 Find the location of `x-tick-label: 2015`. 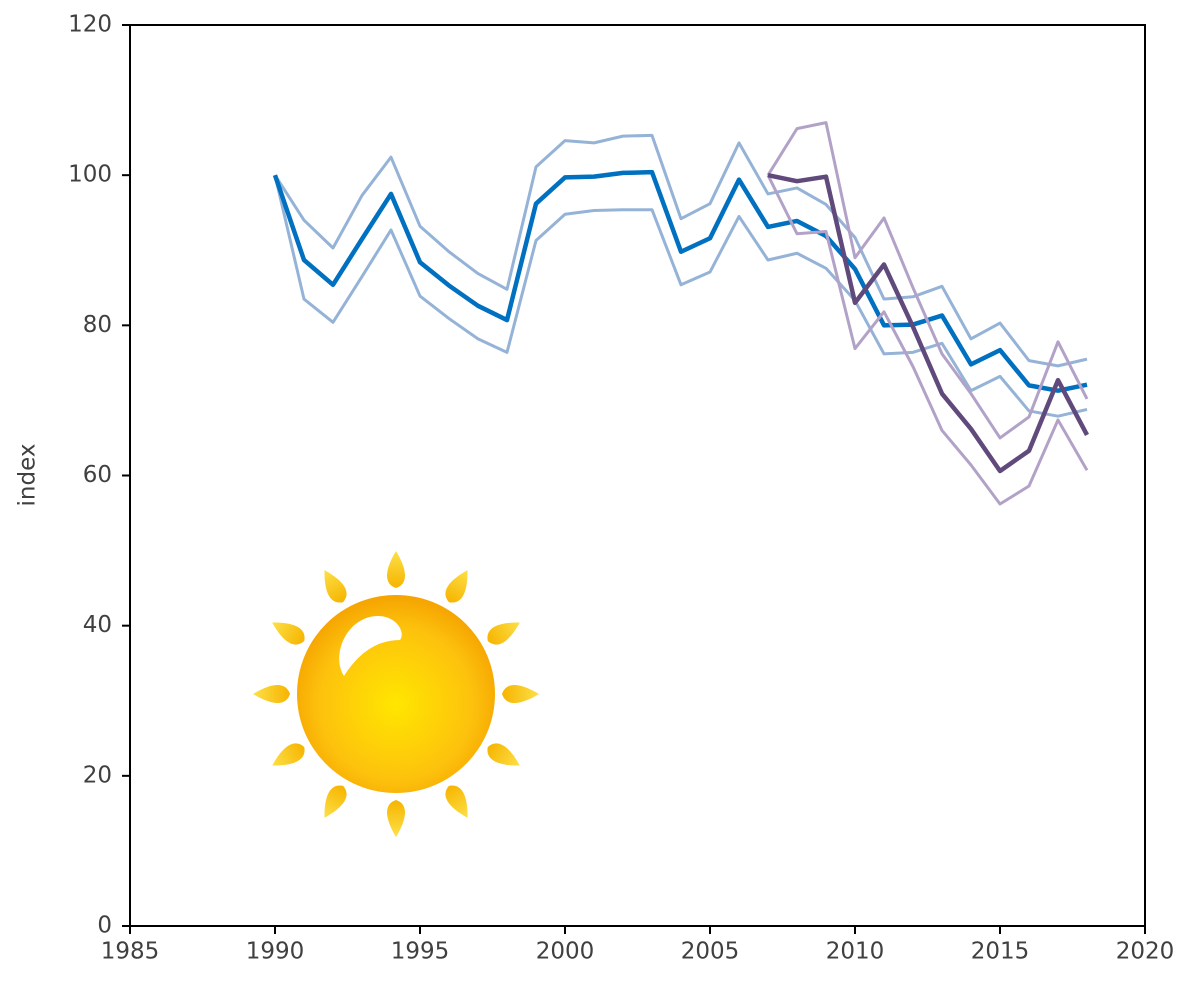

x-tick-label: 2015 is located at coordinates (1000, 952).